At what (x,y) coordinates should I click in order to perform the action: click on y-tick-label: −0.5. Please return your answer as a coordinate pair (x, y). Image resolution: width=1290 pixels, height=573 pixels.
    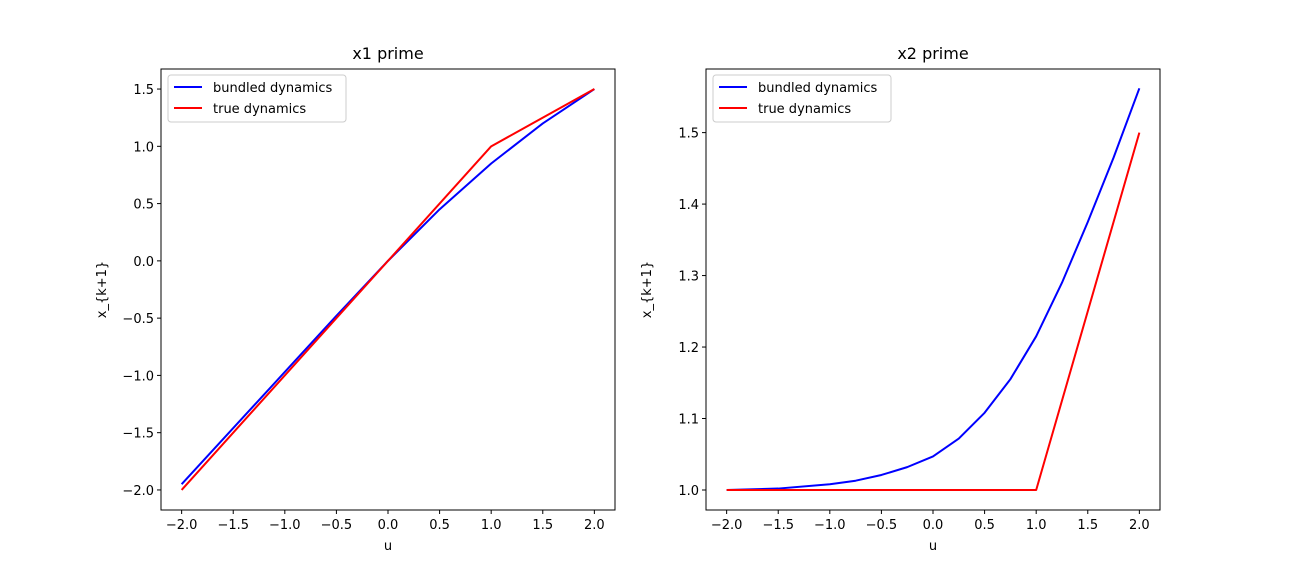
    Looking at the image, I should click on (138, 319).